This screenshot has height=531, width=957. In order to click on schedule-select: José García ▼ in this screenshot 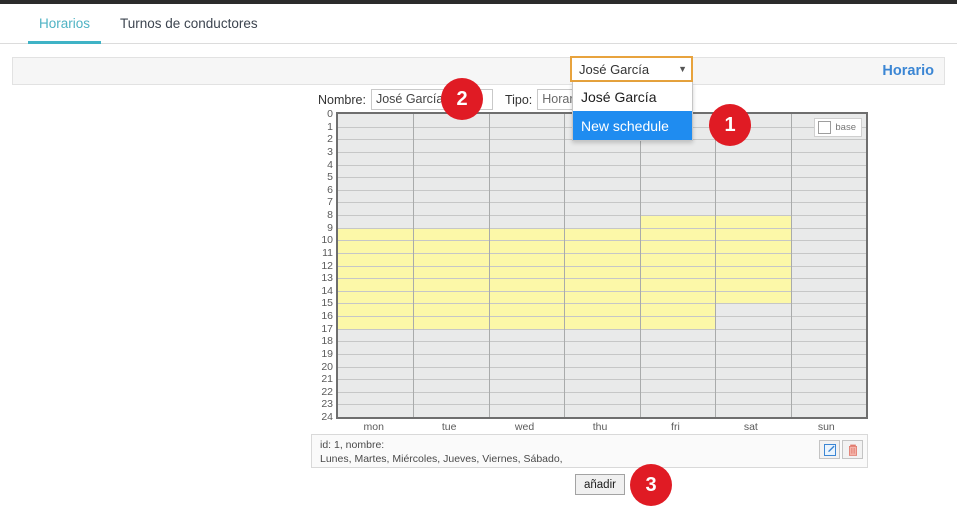, I will do `click(631, 69)`.